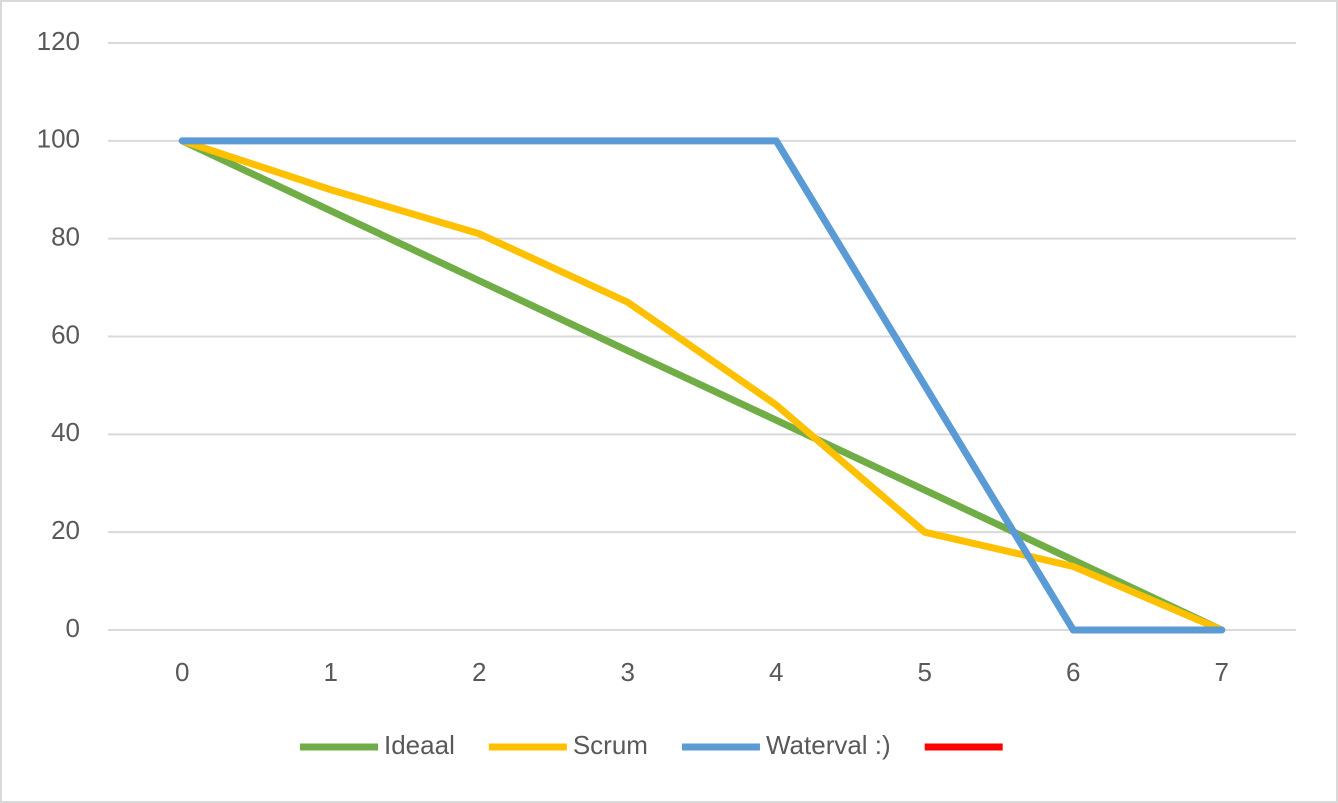 This screenshot has width=1338, height=803. What do you see at coordinates (58, 41) in the screenshot?
I see `y-tick-label: 120` at bounding box center [58, 41].